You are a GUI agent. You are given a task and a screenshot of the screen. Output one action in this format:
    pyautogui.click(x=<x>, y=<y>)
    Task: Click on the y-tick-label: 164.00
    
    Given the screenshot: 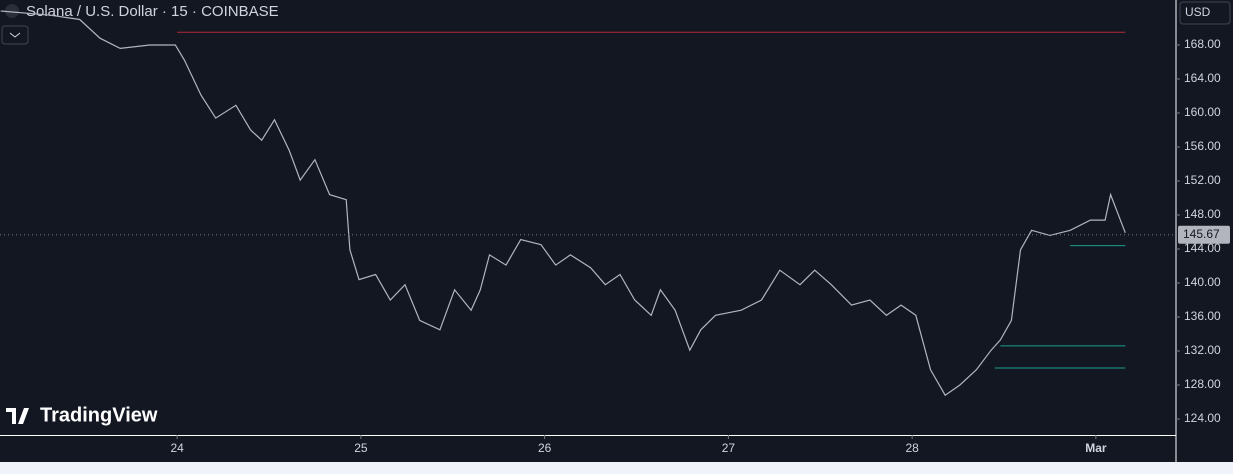 What is the action you would take?
    pyautogui.click(x=1202, y=78)
    